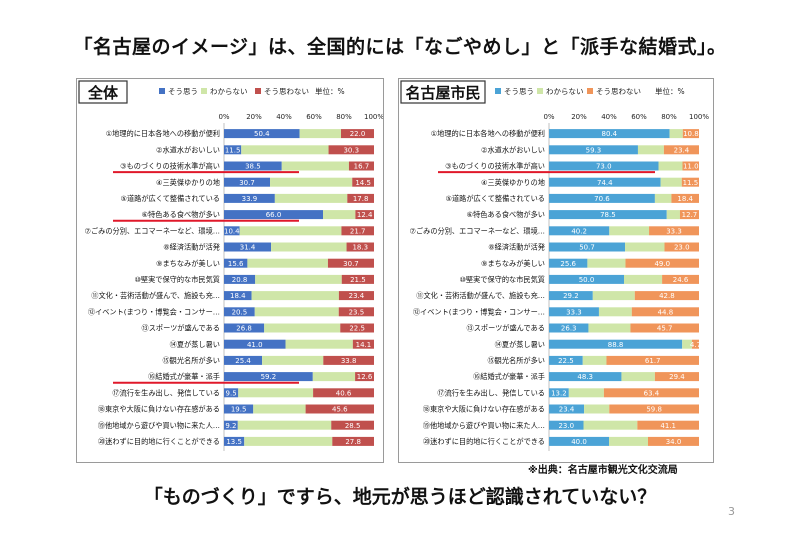 Image resolution: width=800 pixels, height=533 pixels. What do you see at coordinates (602, 199) in the screenshot?
I see `value-label-agree: 70.6` at bounding box center [602, 199].